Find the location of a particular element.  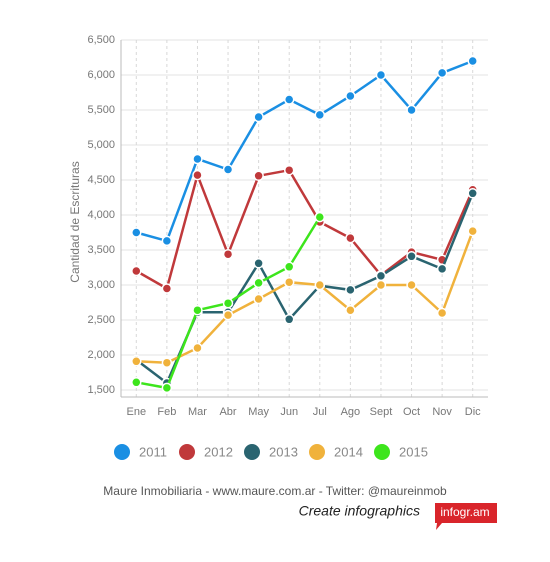

x-tick-label: Ago is located at coordinates (351, 412).